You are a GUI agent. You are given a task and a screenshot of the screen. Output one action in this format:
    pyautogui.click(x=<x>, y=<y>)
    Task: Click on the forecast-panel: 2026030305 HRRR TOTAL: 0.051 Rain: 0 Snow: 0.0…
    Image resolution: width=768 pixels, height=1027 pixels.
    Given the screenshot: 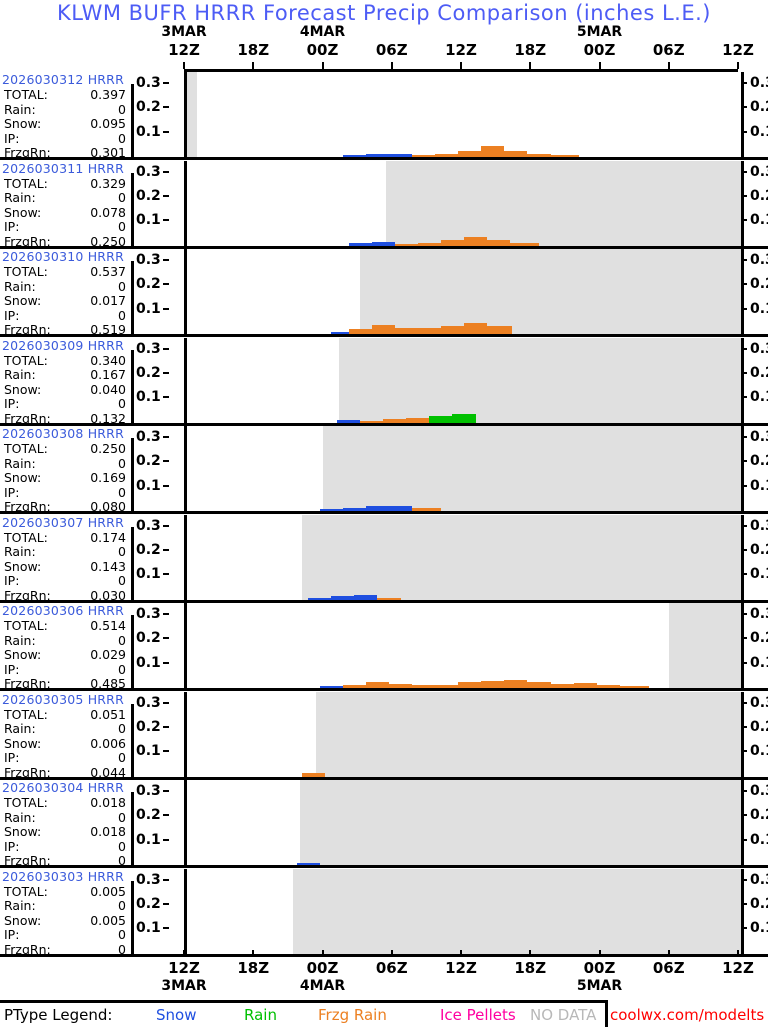 What is the action you would take?
    pyautogui.click(x=384, y=736)
    